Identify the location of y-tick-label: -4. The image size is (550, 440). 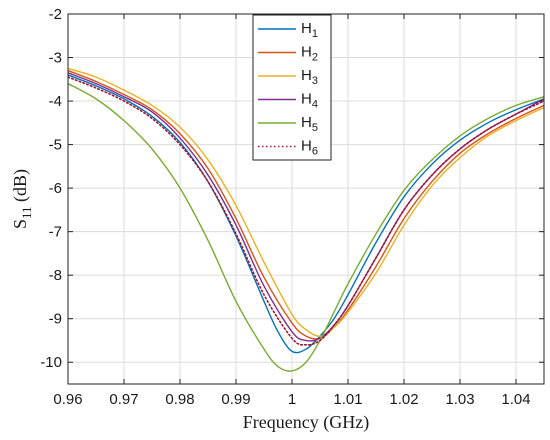
(55, 101).